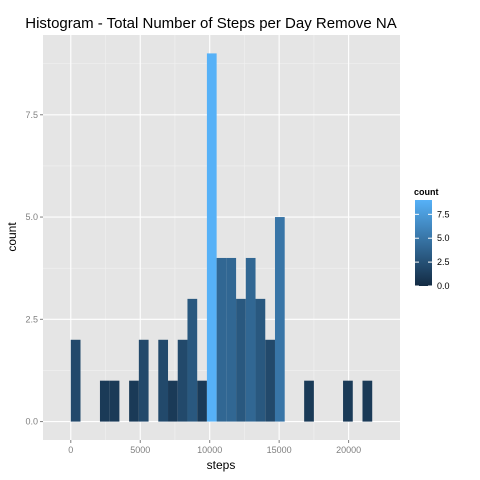 The width and height of the screenshot is (480, 480). I want to click on x-tick-label: 20000, so click(348, 450).